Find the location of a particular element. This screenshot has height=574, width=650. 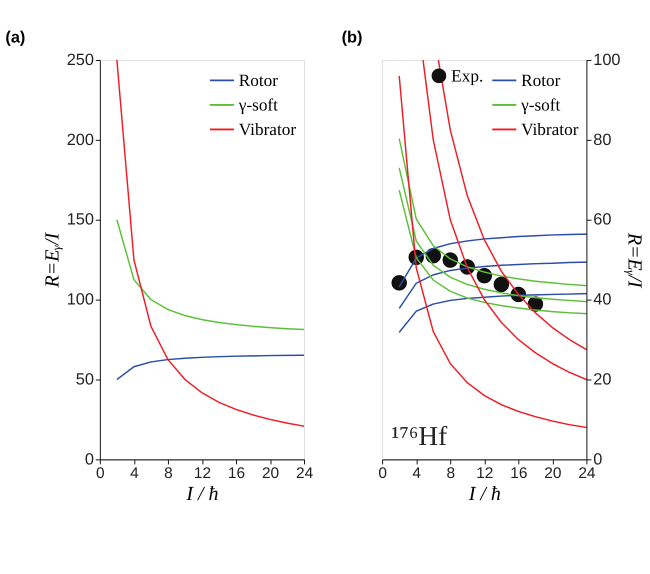

y-tick-label: 200 is located at coordinates (80, 139).